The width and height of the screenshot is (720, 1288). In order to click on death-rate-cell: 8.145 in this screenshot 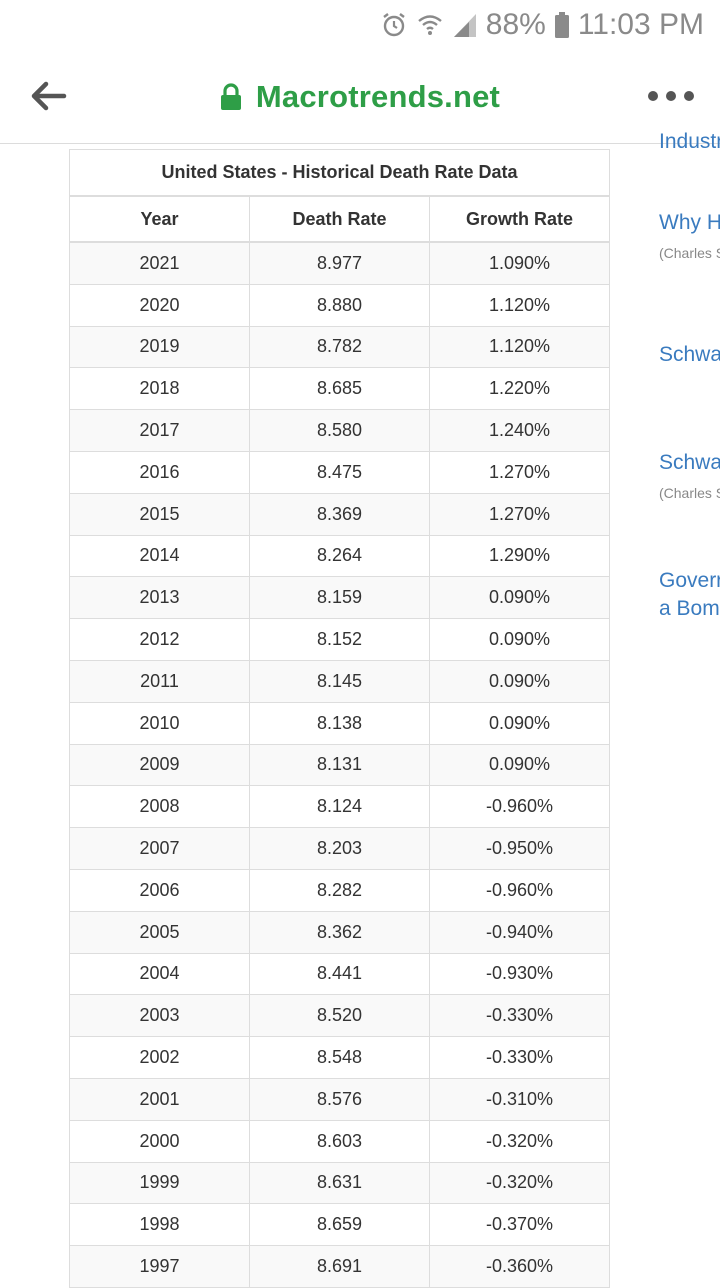, I will do `click(339, 681)`.